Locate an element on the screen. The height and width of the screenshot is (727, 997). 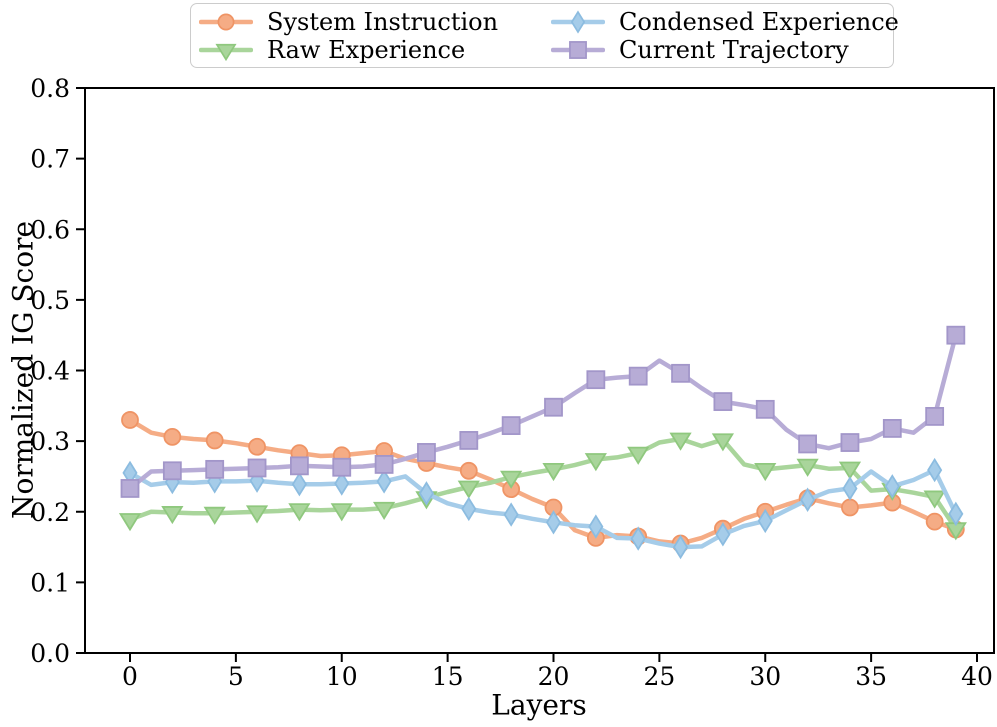
y-tick-label: 0.2 is located at coordinates (50, 512).